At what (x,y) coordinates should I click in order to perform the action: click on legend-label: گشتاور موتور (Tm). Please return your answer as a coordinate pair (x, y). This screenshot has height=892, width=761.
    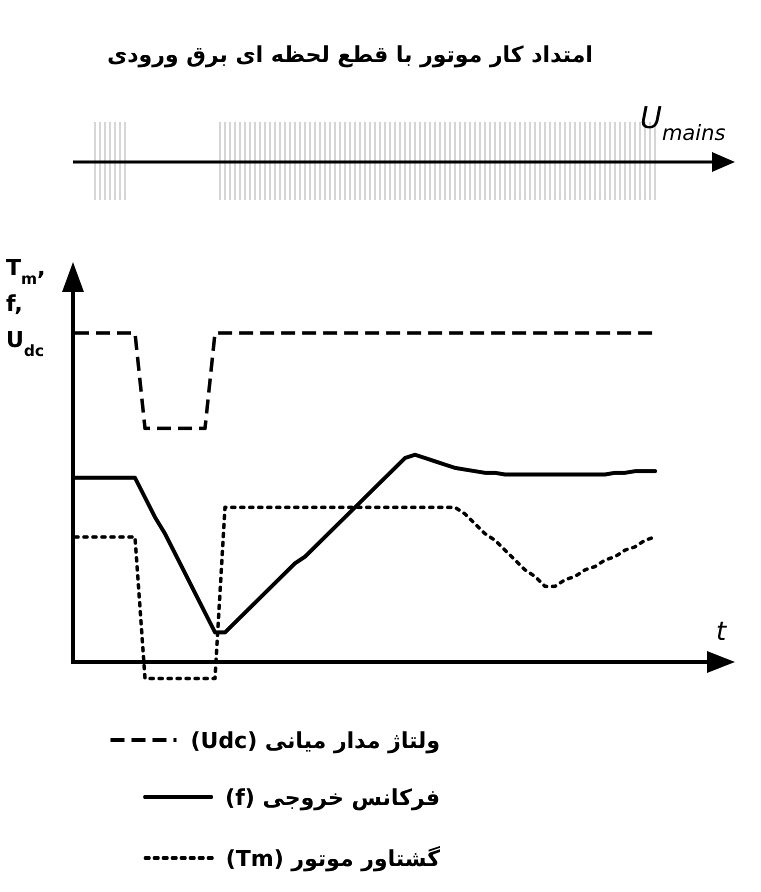
    Looking at the image, I should click on (333, 858).